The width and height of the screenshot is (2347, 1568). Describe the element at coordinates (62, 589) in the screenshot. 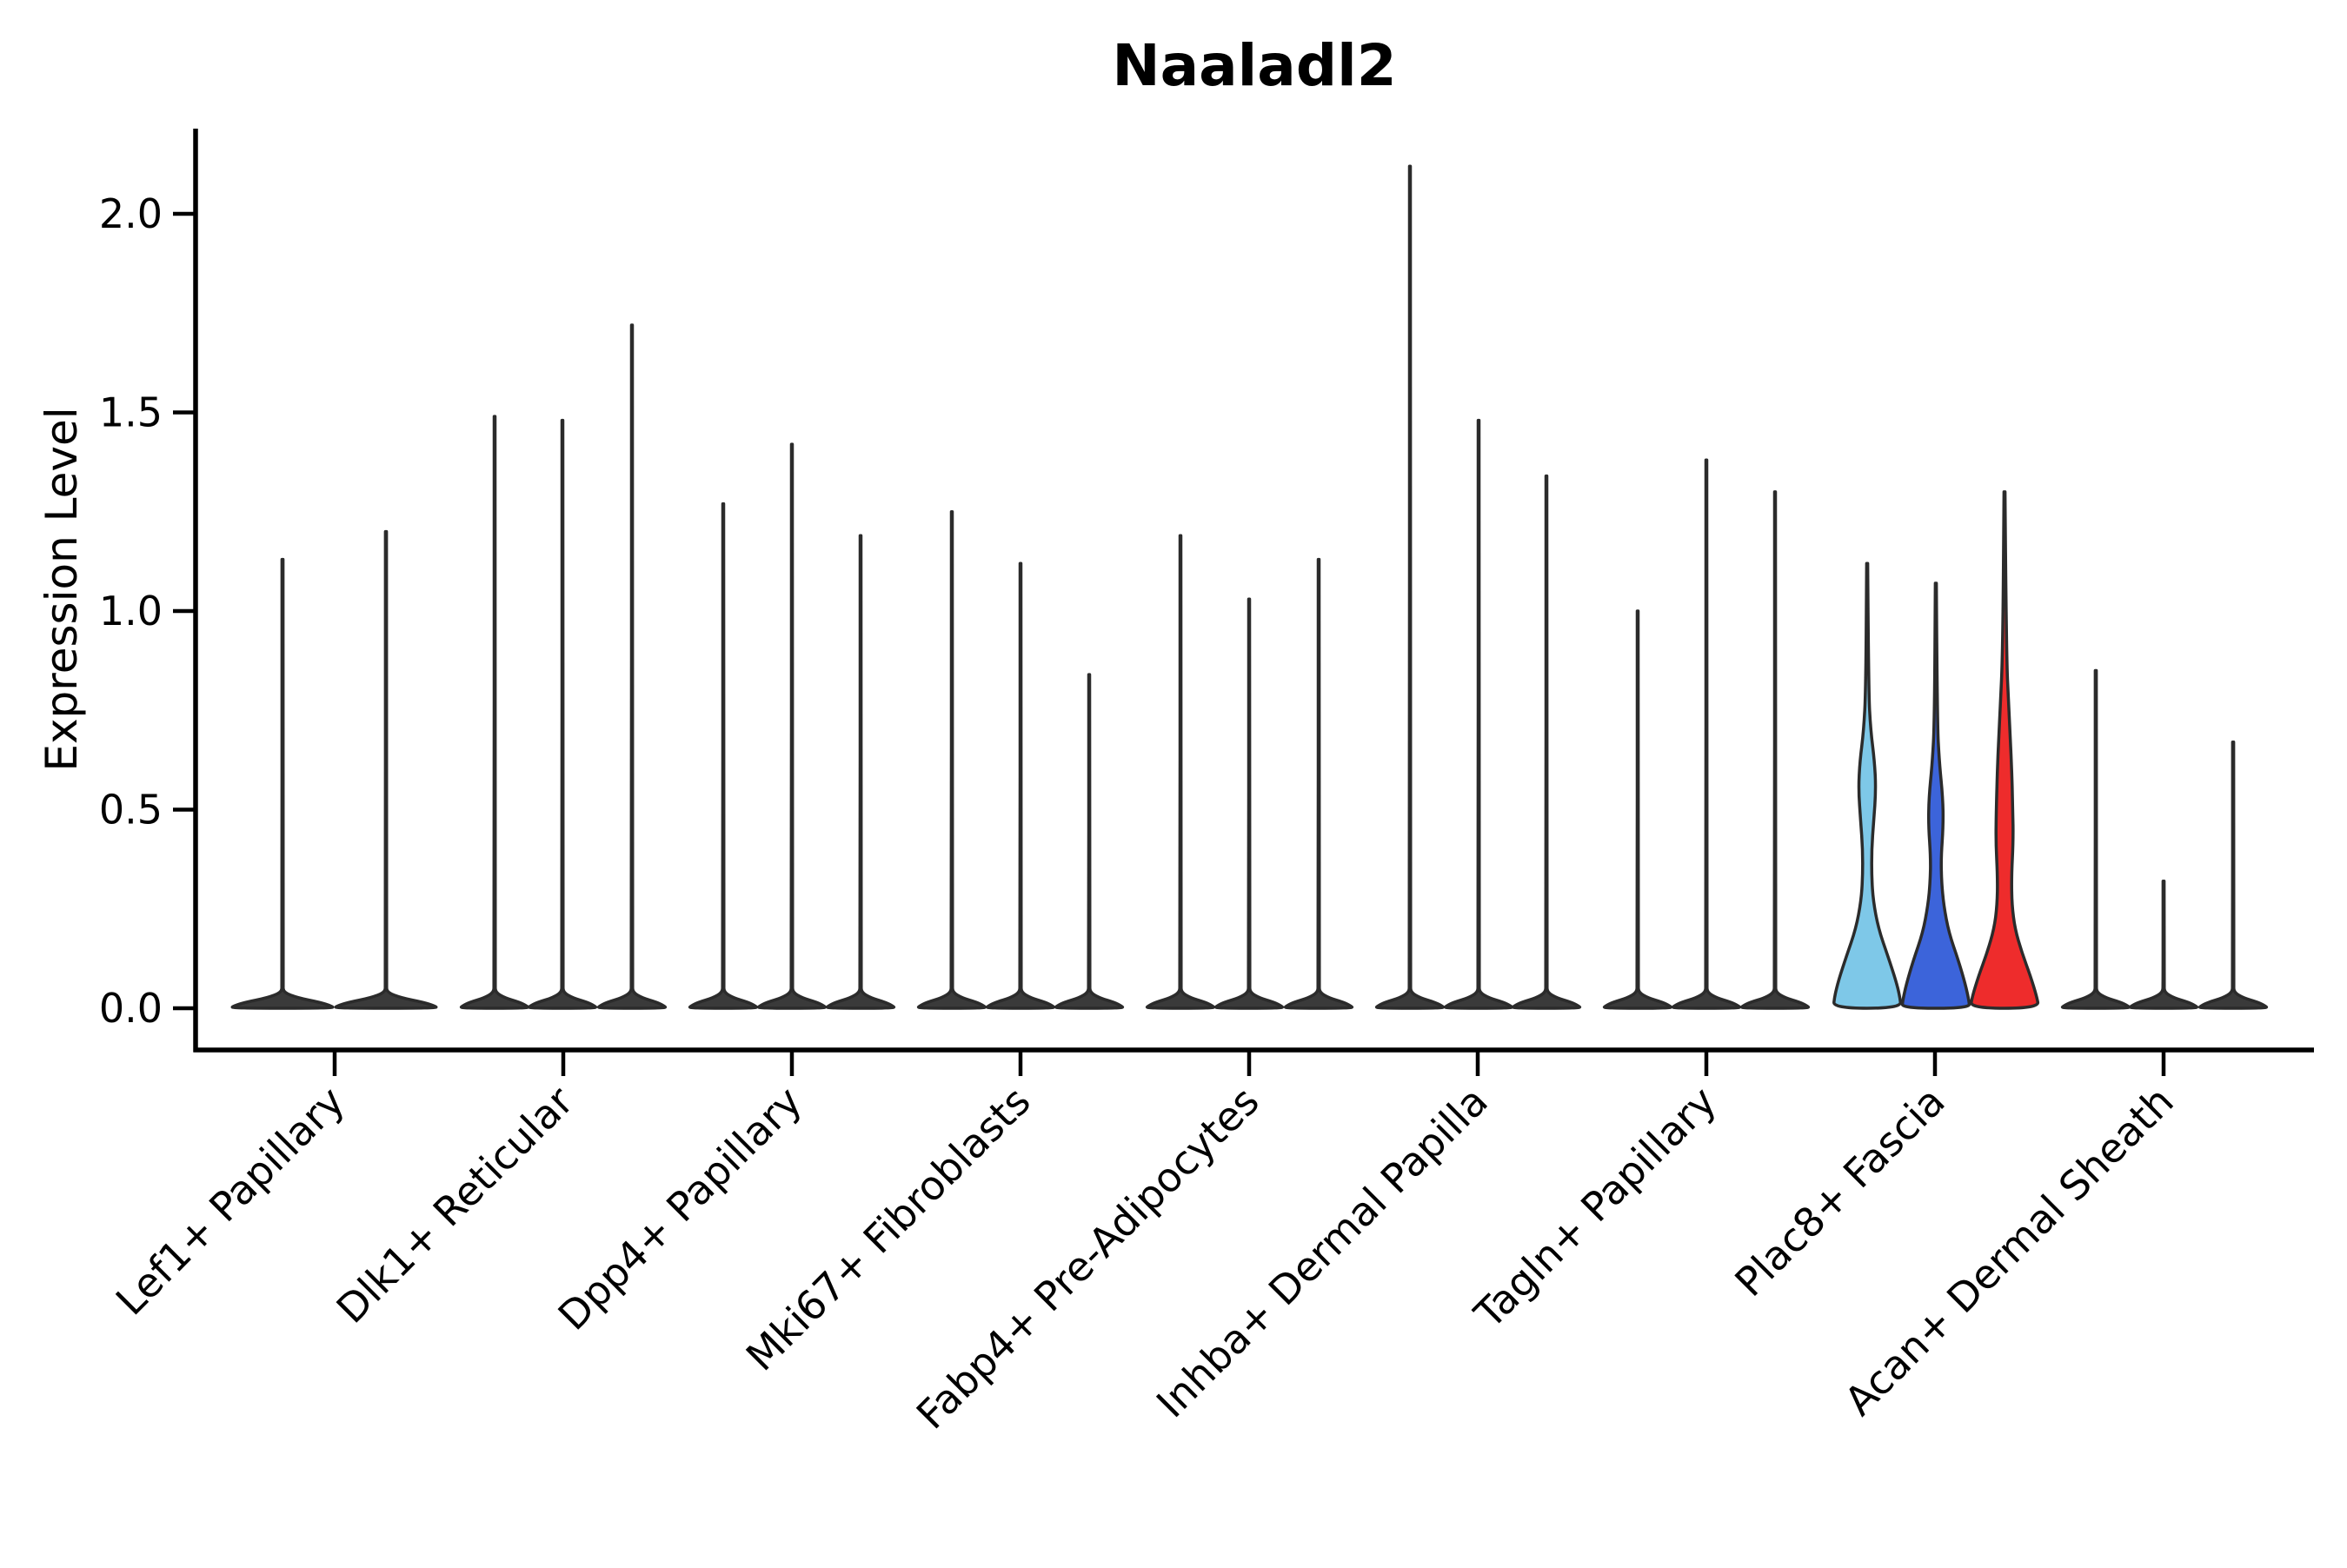

I see `y-axis-label: Expression Level` at that location.